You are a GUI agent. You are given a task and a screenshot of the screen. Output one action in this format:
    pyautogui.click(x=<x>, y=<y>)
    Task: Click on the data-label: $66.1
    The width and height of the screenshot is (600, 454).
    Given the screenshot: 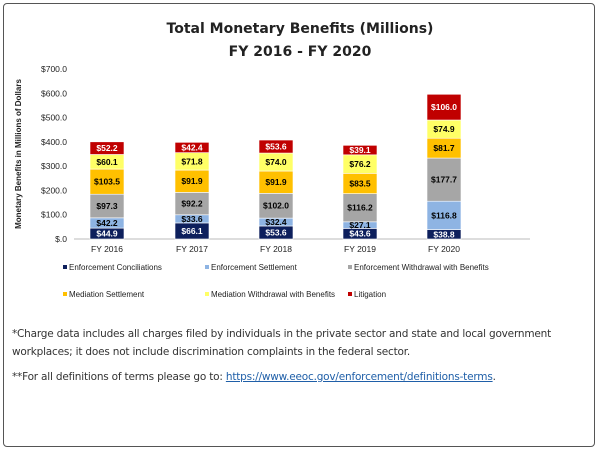 What is the action you would take?
    pyautogui.click(x=192, y=231)
    